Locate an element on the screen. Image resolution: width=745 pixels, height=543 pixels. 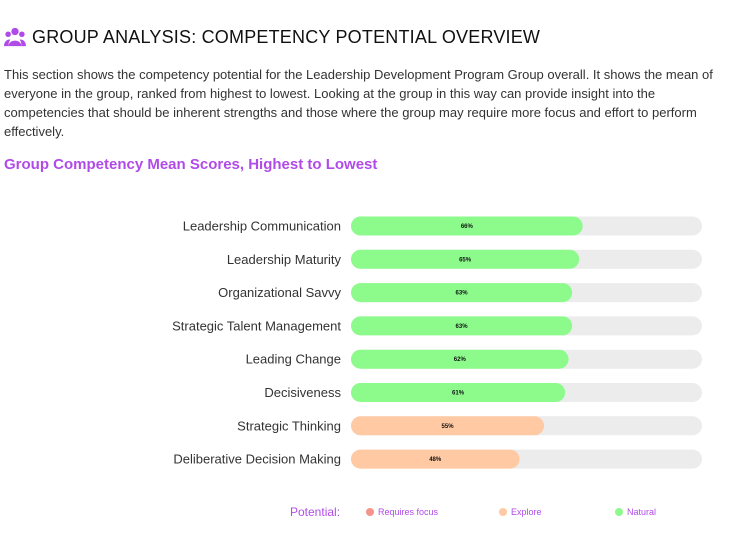
value-label: 48% is located at coordinates (435, 460).